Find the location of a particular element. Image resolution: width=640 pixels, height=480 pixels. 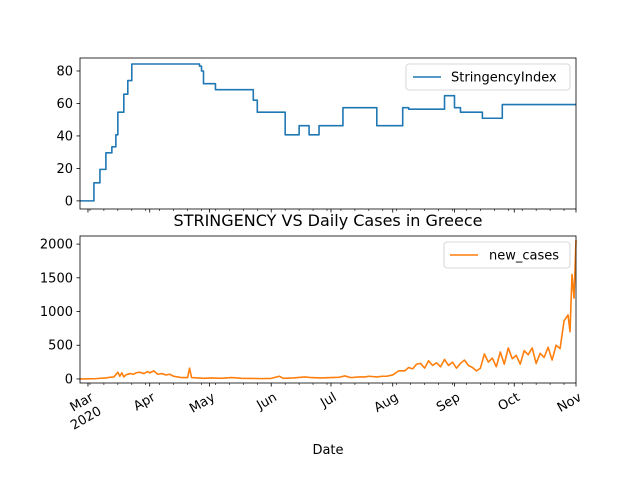

chart-title: STRINGENCY VS Daily Cases in Greece is located at coordinates (328, 220).